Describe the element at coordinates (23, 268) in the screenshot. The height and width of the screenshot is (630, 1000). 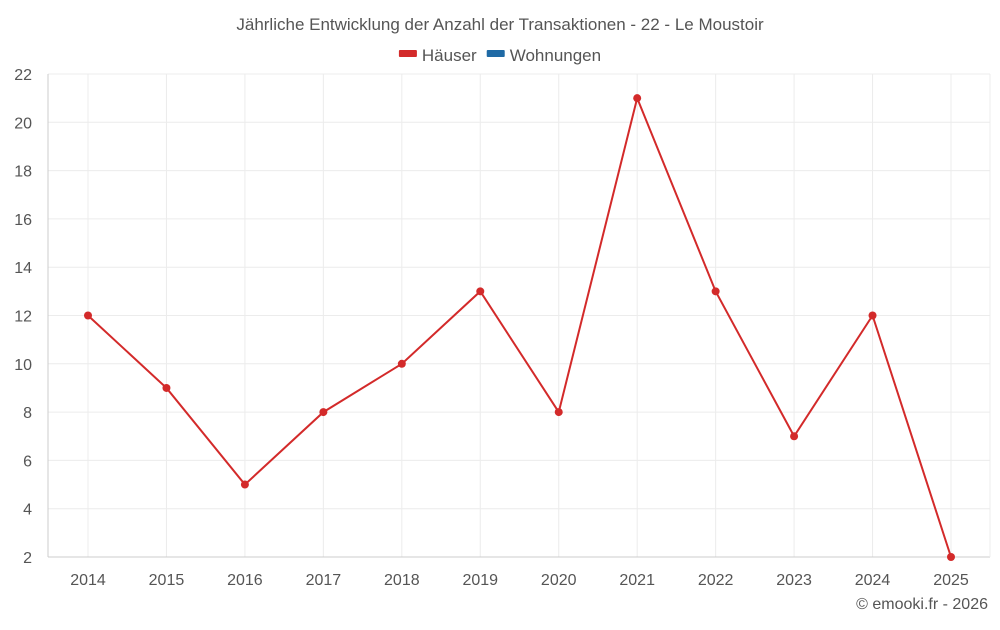
I see `y-tick-label: 14` at that location.